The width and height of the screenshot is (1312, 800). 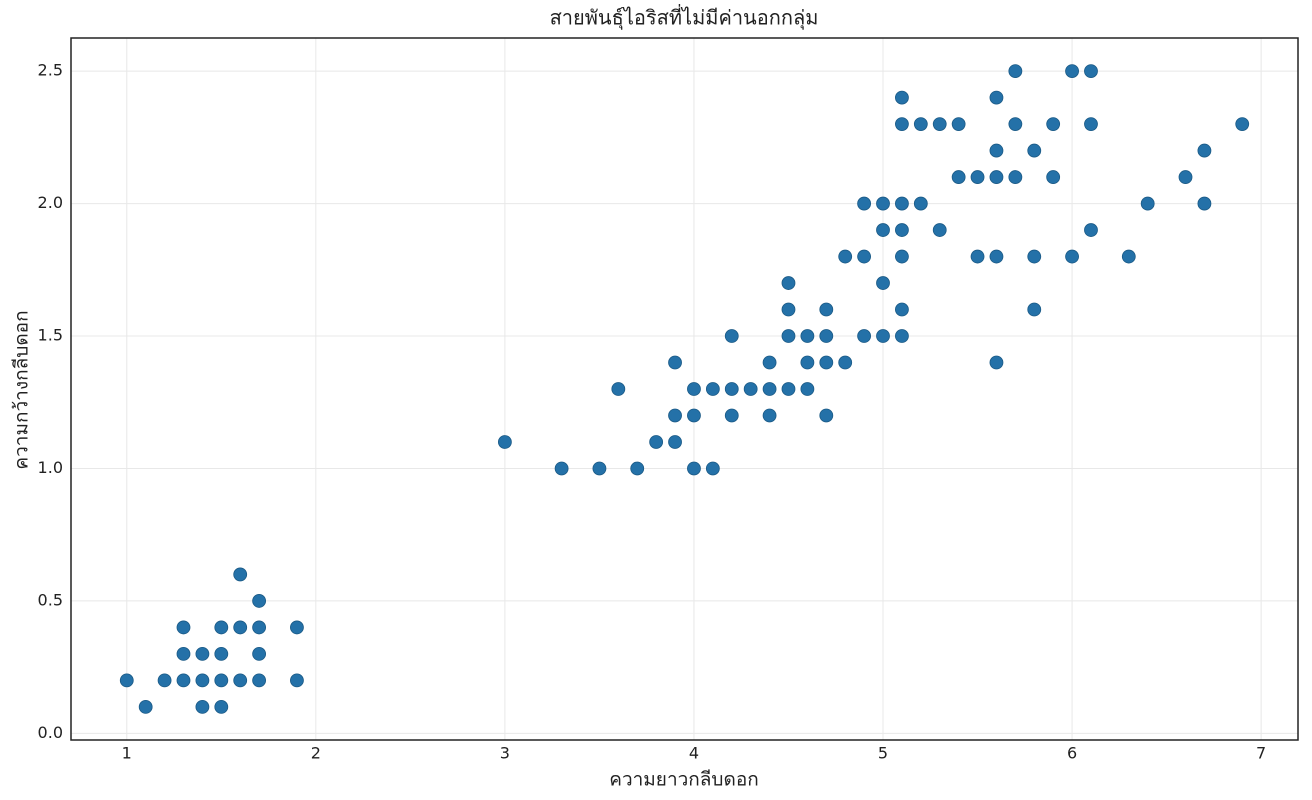 What do you see at coordinates (684, 17) in the screenshot?
I see `chart-title: สายพันธุ์ไอริสที่ไม่มีค่านอกกลุ่ม` at bounding box center [684, 17].